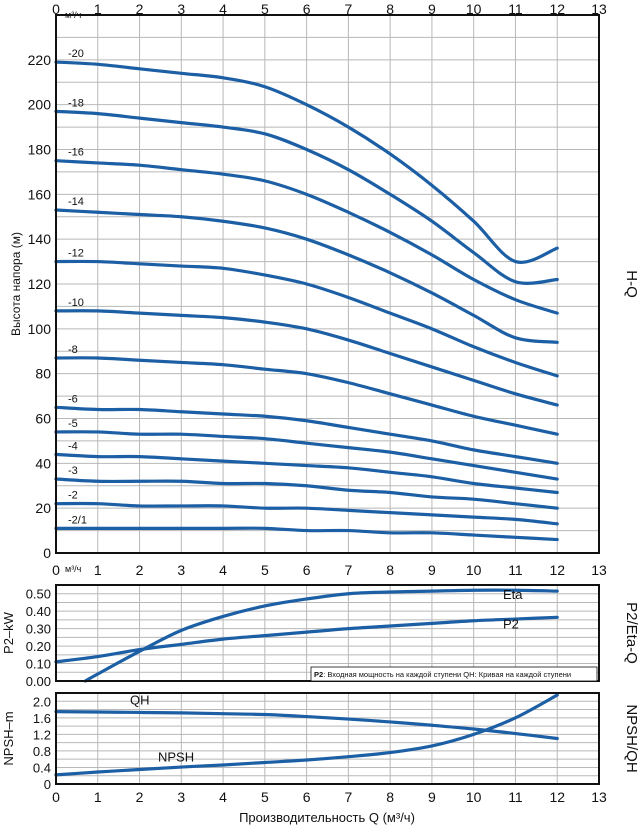 The image size is (640, 827). What do you see at coordinates (98, 570) in the screenshot?
I see `x-tick-label-mid: 1` at bounding box center [98, 570].